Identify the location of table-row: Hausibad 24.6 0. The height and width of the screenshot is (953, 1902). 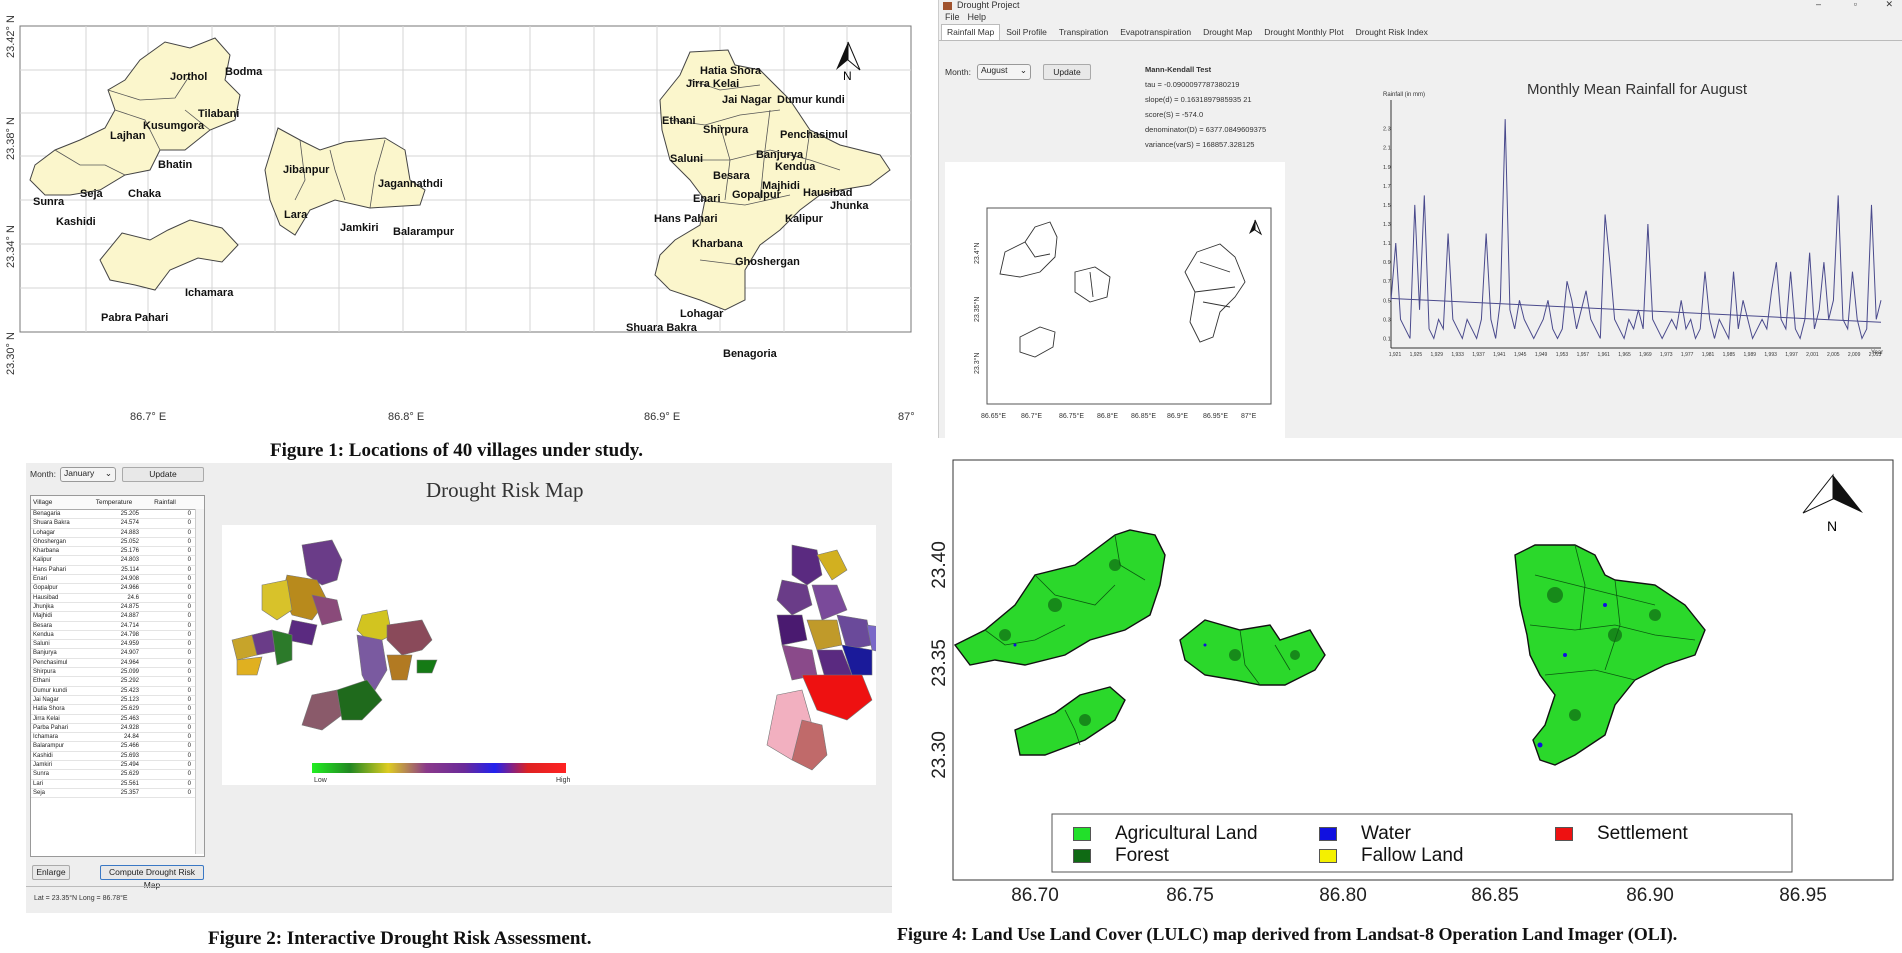
(117, 598).